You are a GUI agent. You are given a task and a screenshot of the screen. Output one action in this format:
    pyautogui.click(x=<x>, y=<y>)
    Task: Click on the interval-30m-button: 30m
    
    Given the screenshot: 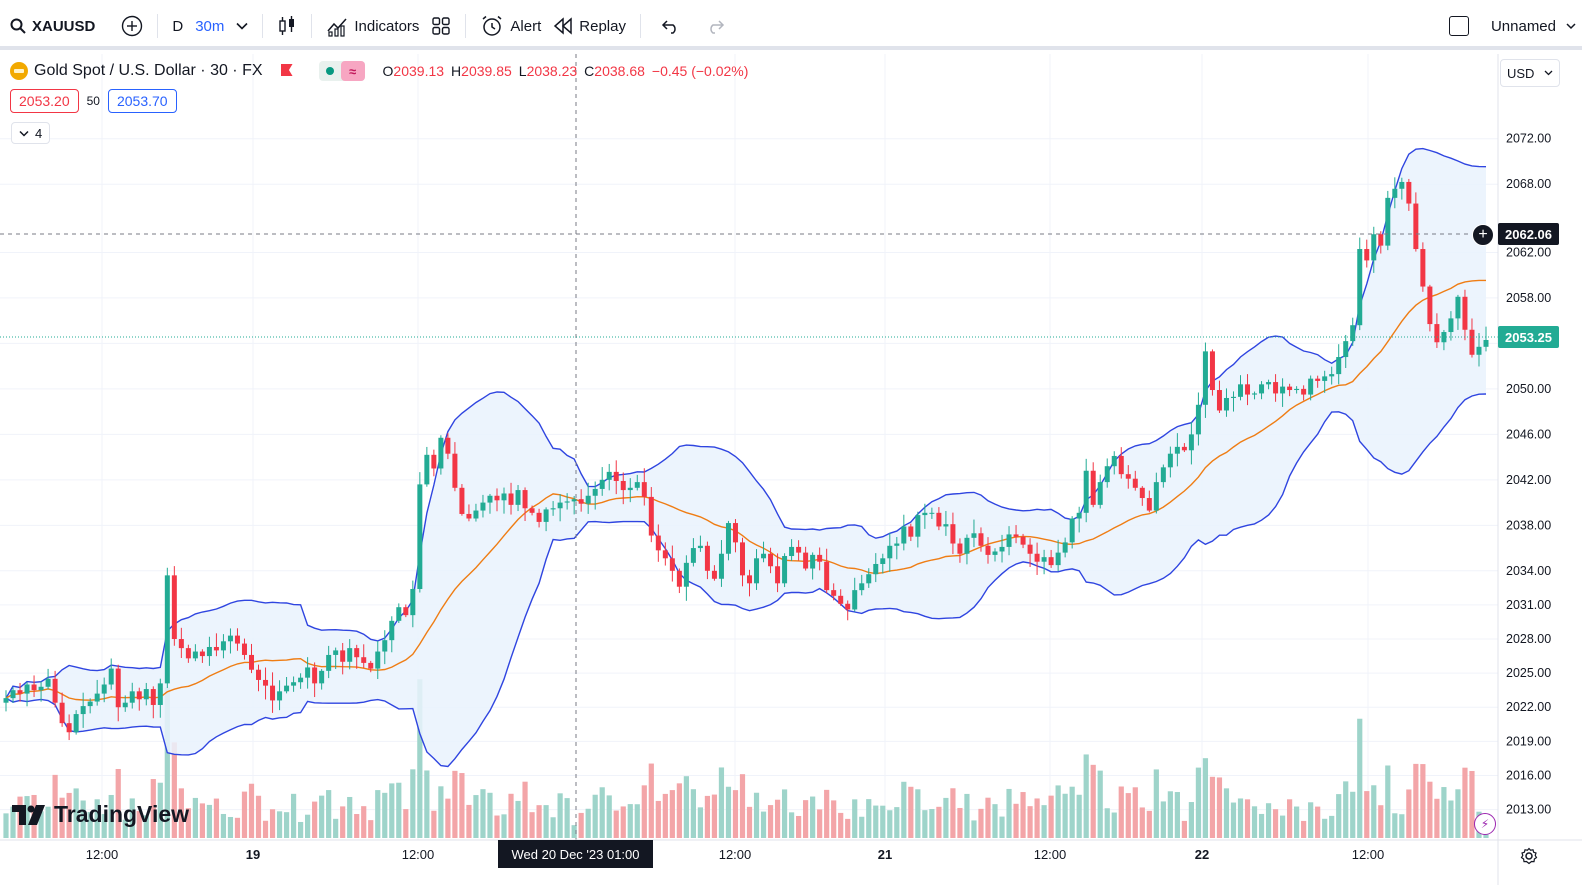 What is the action you would take?
    pyautogui.click(x=210, y=26)
    